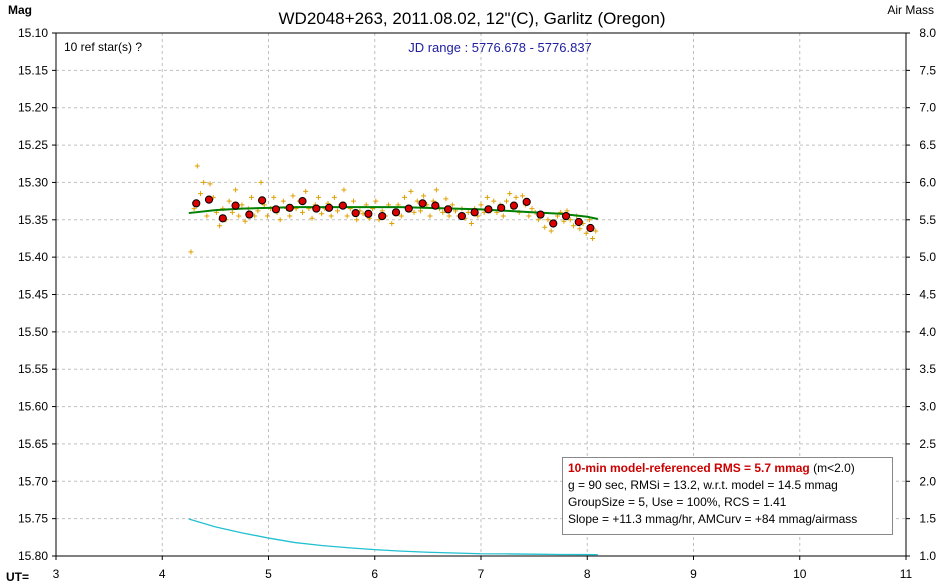 This screenshot has width=943, height=588. Describe the element at coordinates (33, 369) in the screenshot. I see `y-left-tick-label: 15.55` at that location.